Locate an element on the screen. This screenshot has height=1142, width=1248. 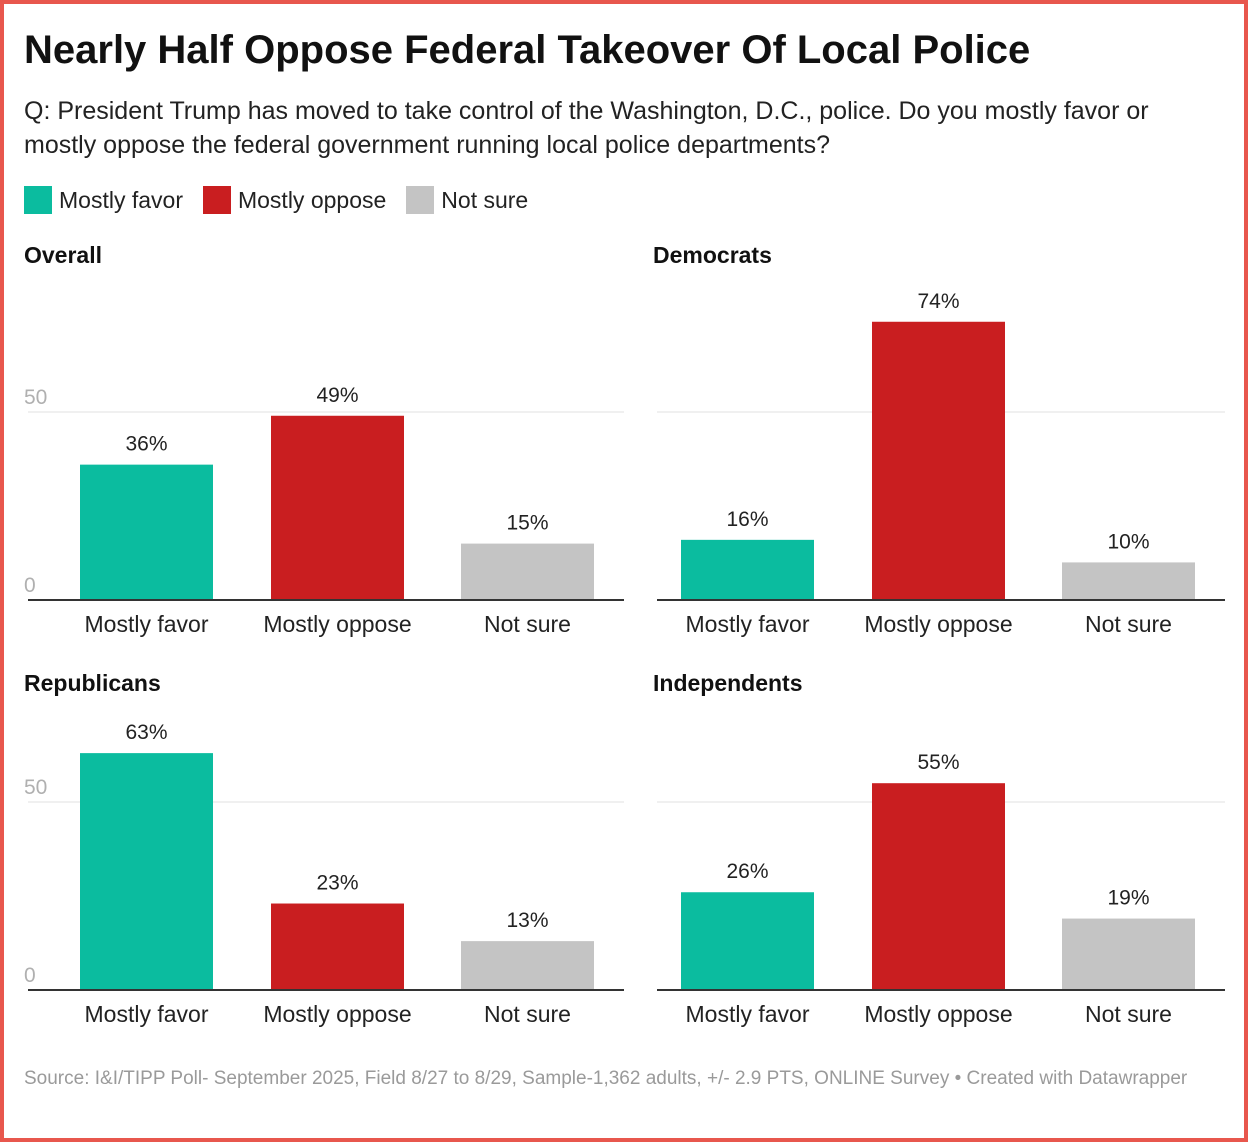
y-tick-label-0-overall: 0 is located at coordinates (30, 585).